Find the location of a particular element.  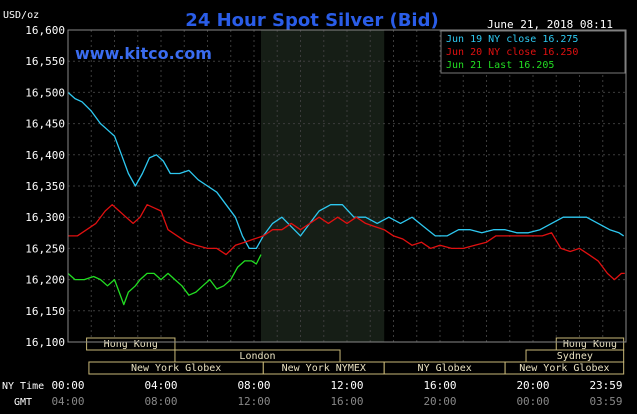

x-tick-label-ny: 23:59 is located at coordinates (605, 385).